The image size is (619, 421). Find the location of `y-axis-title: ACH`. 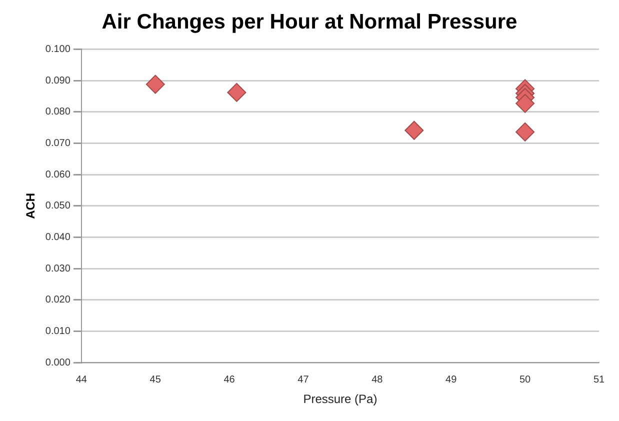

y-axis-title: ACH is located at coordinates (31, 205).